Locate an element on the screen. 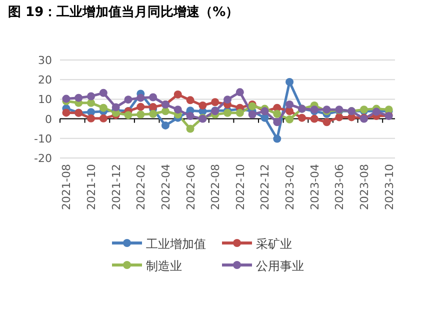 This screenshot has height=324, width=429. x-tick-label: 2022-08 is located at coordinates (215, 187).